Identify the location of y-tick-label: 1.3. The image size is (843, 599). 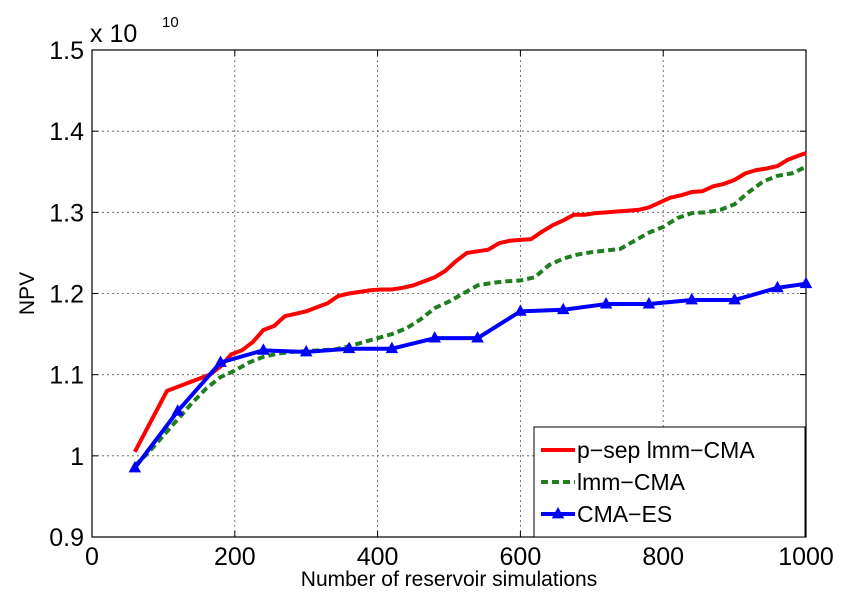
(66, 213).